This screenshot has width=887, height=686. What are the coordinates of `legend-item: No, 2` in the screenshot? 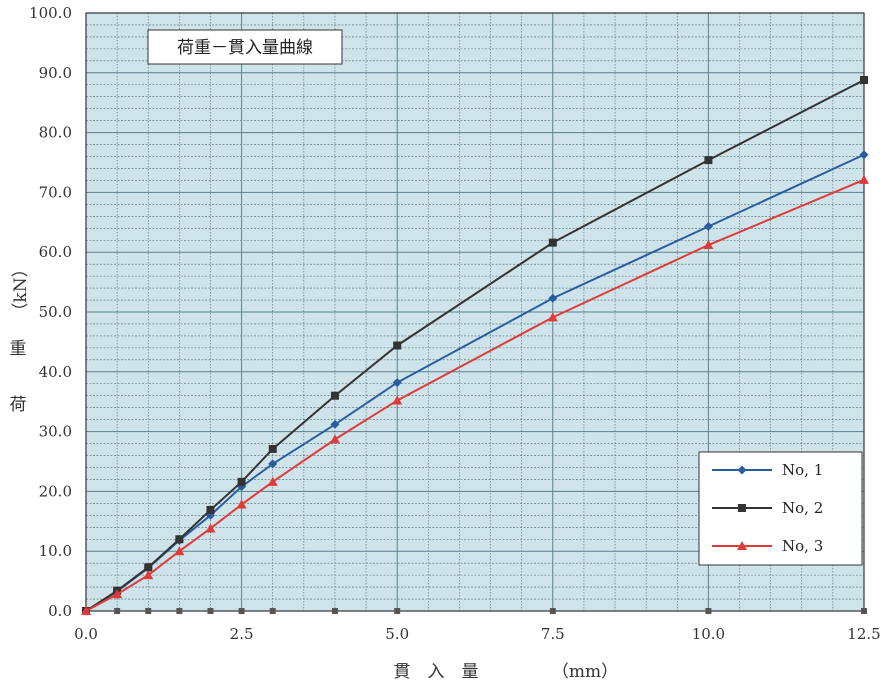 It's located at (767, 508).